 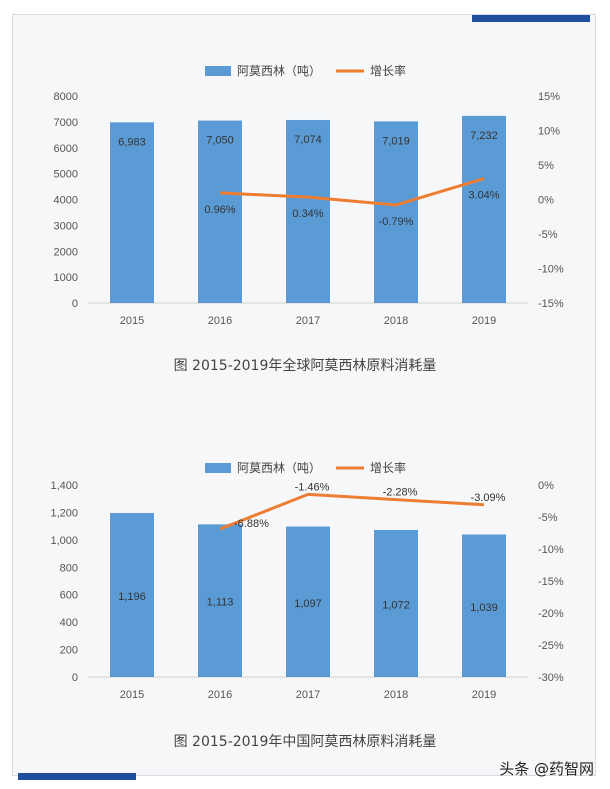 I want to click on growth-rate-label: -6.88%, so click(x=251, y=524).